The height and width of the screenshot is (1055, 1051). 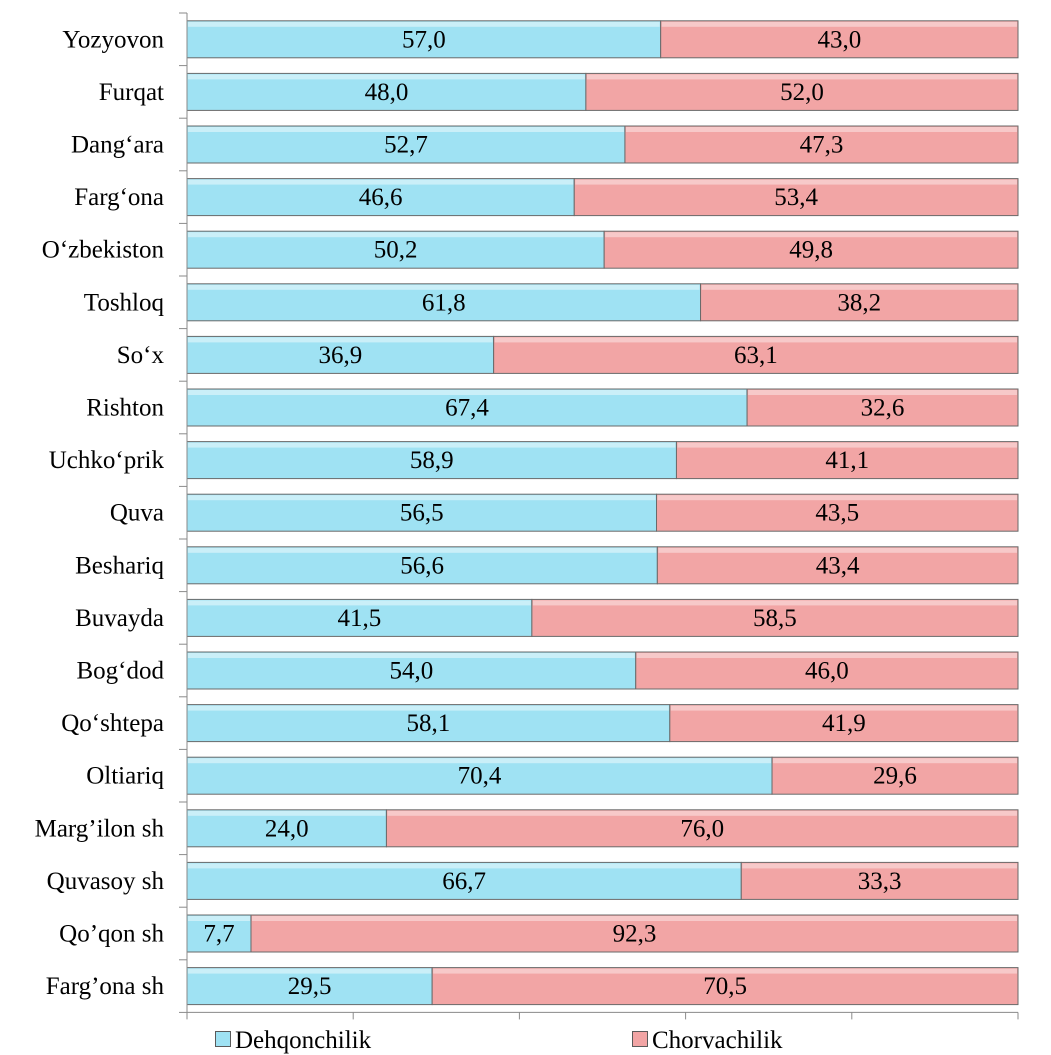 I want to click on data-label-dehqonchilik-qo-shtepa: 58,1, so click(x=429, y=723).